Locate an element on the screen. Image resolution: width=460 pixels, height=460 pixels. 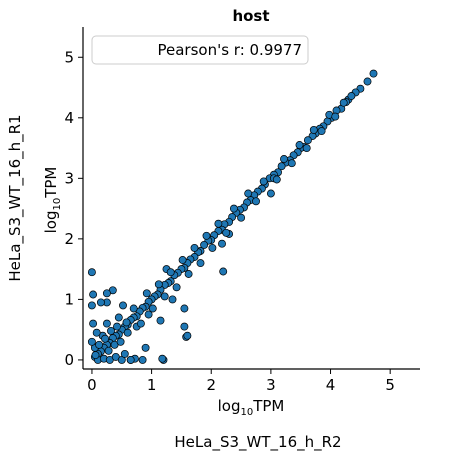
legend-box is located at coordinates (200, 50).